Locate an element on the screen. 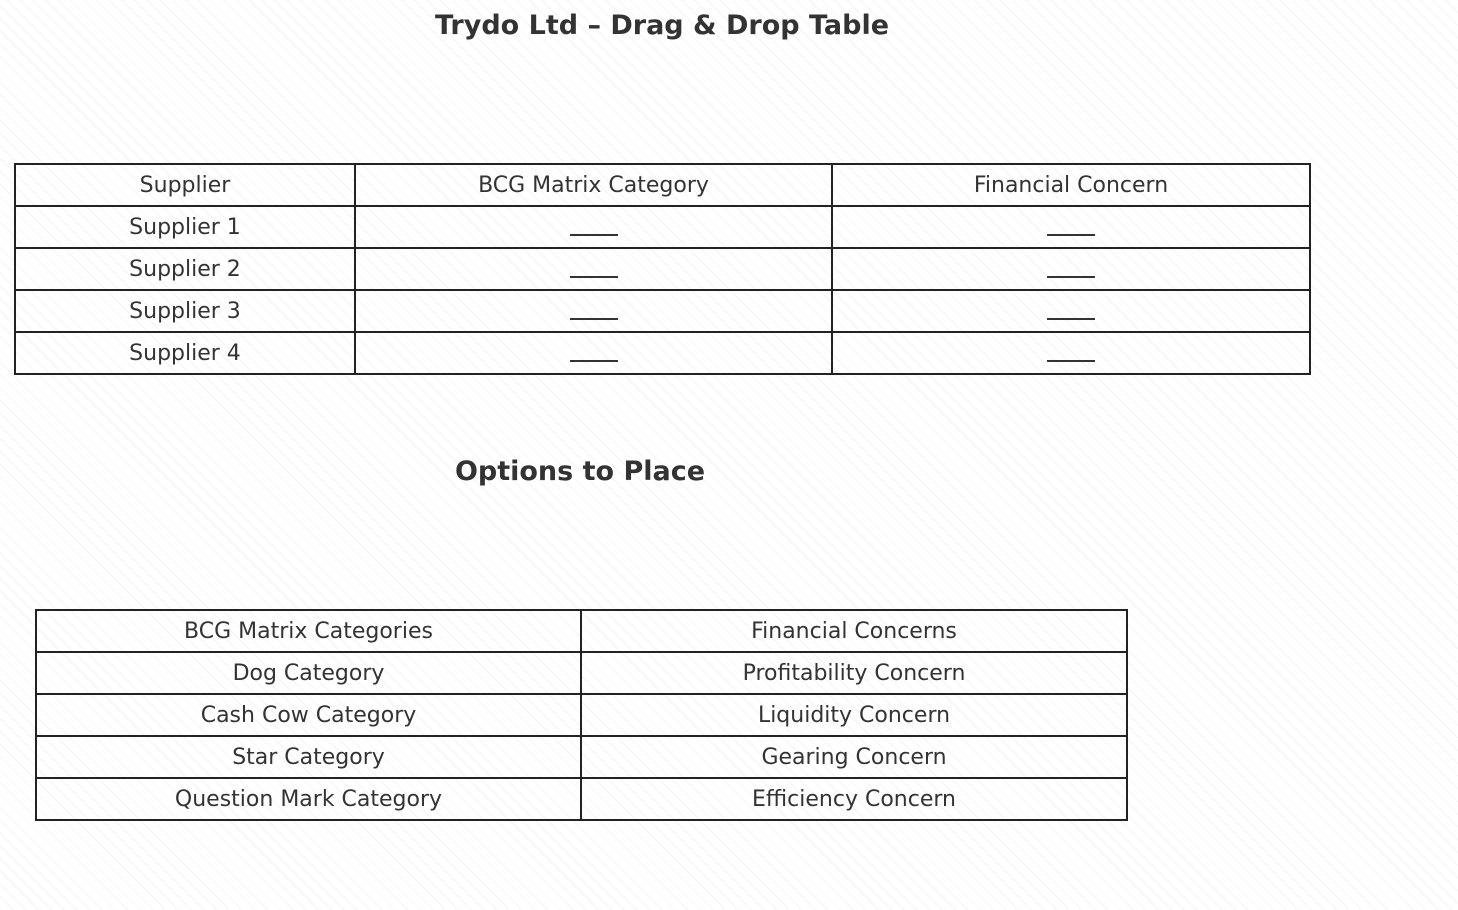  option-bcg: Question Mark Category is located at coordinates (308, 799).